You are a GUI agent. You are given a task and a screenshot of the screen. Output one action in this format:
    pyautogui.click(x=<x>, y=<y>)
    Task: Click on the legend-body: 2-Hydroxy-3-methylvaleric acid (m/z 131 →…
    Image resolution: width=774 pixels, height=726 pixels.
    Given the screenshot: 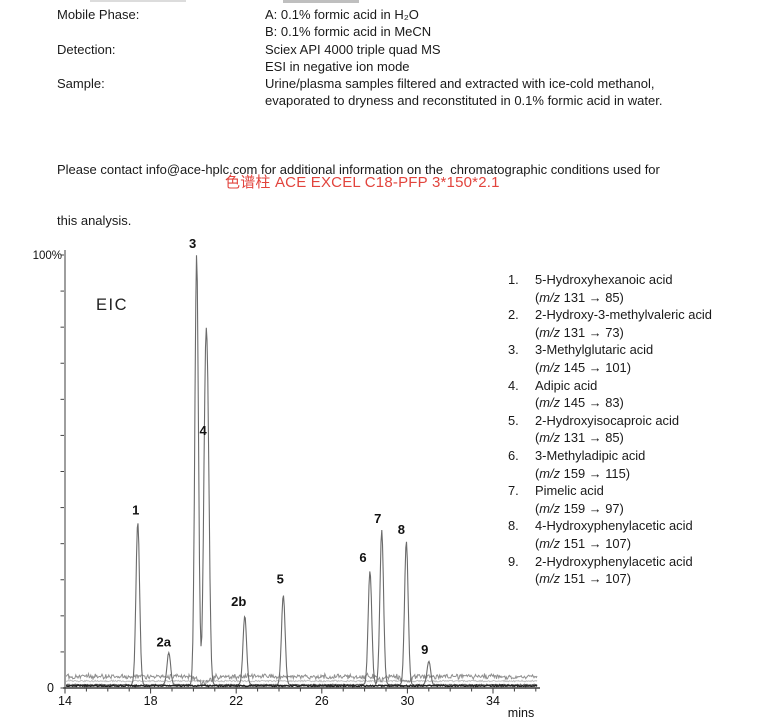 What is the action you would take?
    pyautogui.click(x=654, y=323)
    